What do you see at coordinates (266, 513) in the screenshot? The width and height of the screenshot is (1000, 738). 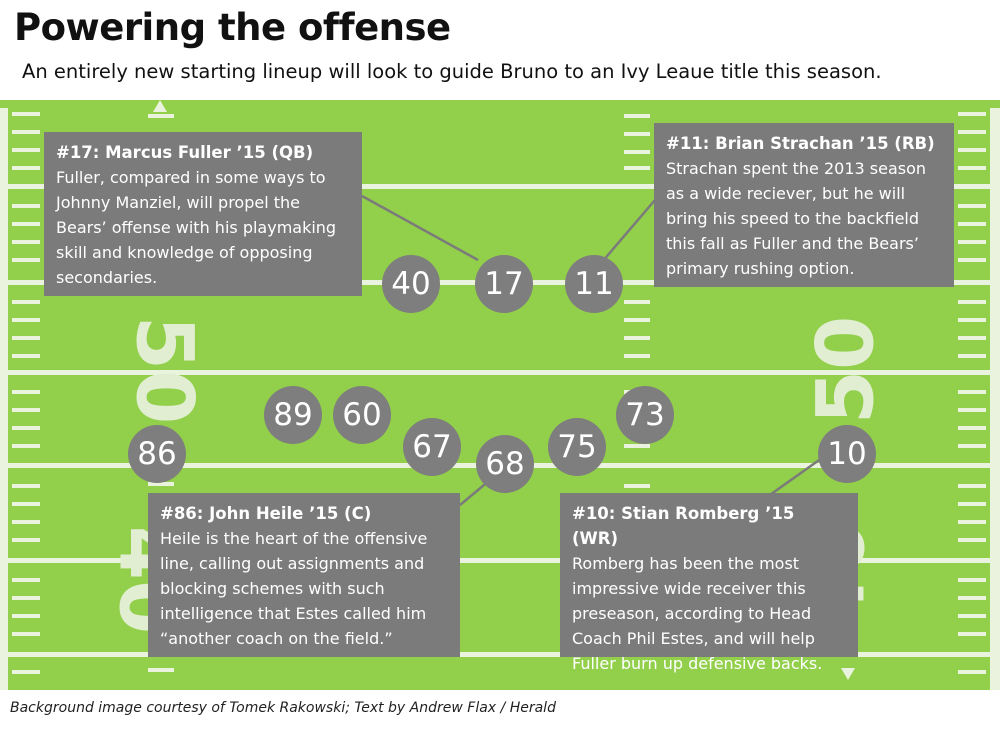 I see `card-heile-heading: #86: John Heile ’15 (C)` at bounding box center [266, 513].